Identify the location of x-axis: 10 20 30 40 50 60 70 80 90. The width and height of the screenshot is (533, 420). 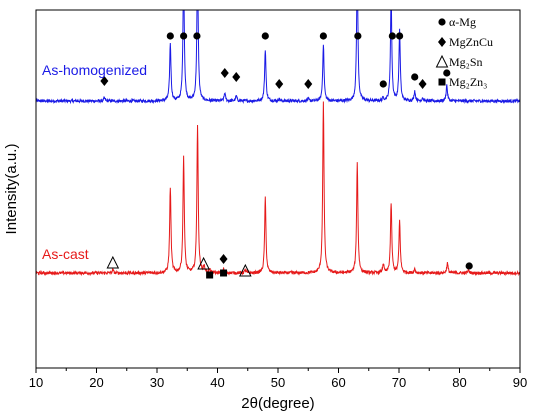
(278, 379).